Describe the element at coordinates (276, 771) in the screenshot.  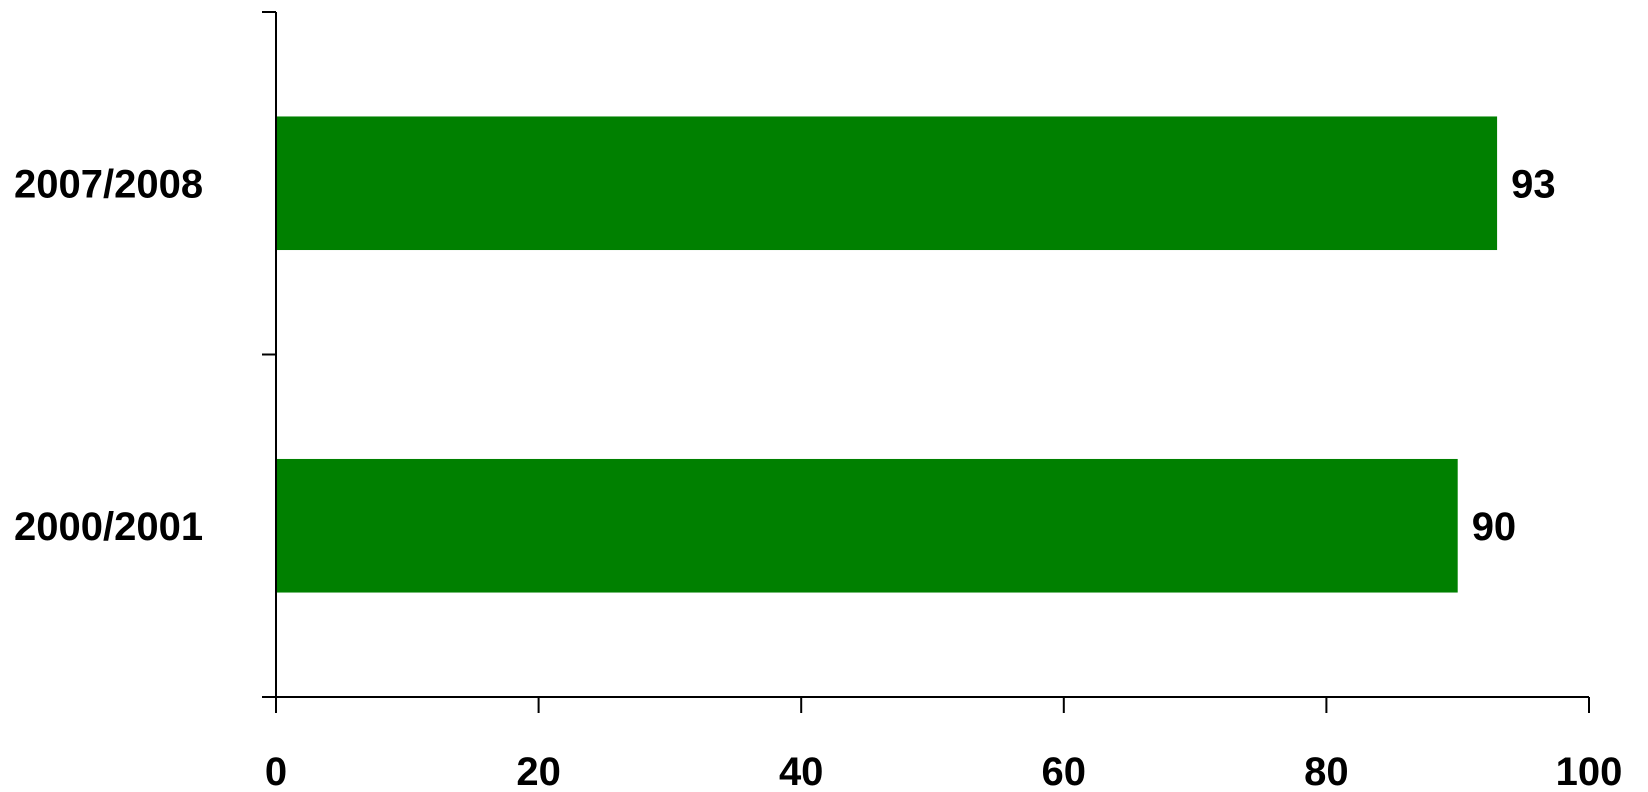
I see `x-tick-label: 0` at that location.